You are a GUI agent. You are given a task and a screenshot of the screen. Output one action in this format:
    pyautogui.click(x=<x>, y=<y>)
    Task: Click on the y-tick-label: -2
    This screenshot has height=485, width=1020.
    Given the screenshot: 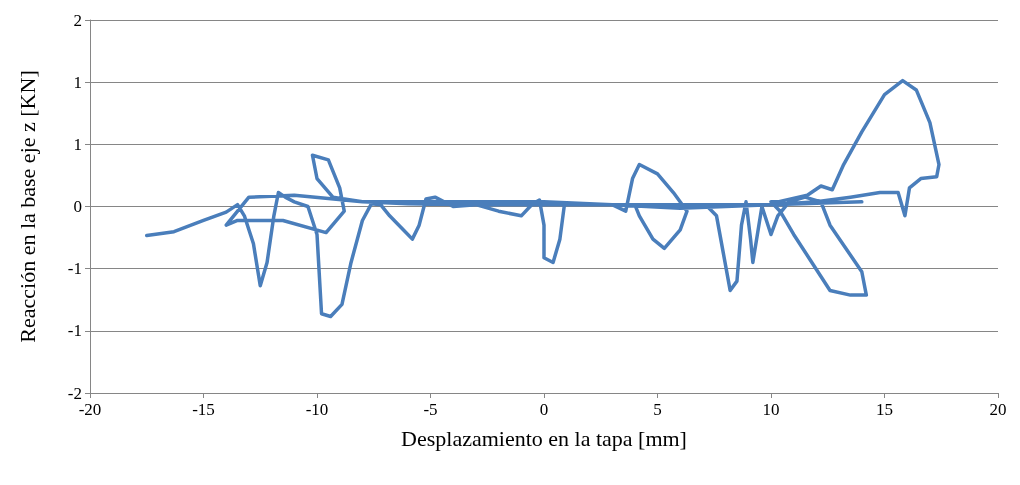 What is the action you would take?
    pyautogui.click(x=74, y=393)
    